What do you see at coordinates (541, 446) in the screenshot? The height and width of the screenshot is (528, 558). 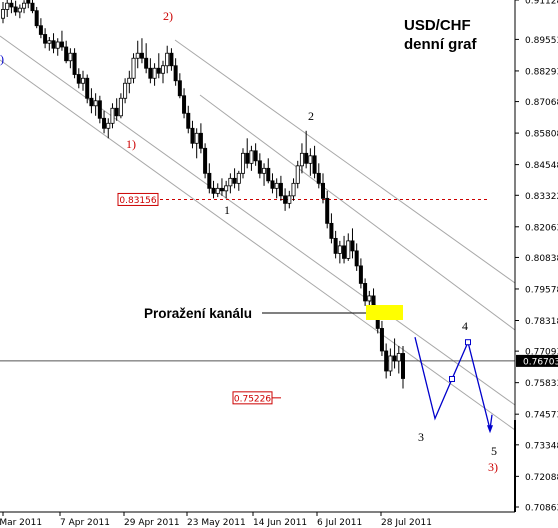 I see `y-tick-label: 0.73348` at bounding box center [541, 446].